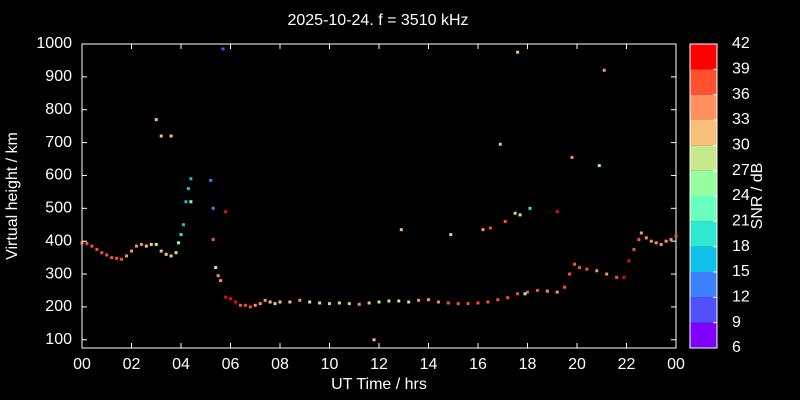  Describe the element at coordinates (741, 69) in the screenshot. I see `colorbar-tick-label: 39` at that location.